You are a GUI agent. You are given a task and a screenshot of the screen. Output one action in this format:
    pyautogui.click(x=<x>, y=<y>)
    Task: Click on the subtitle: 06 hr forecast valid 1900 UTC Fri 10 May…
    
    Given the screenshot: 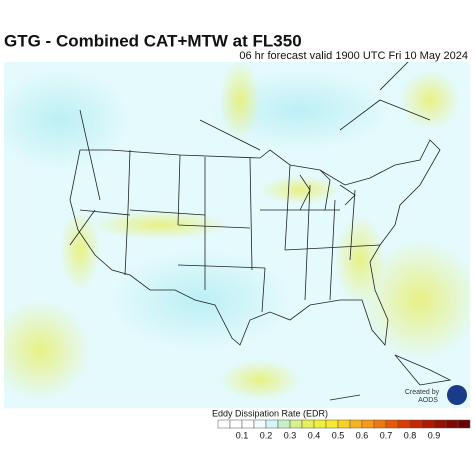 What is the action you would take?
    pyautogui.click(x=353, y=56)
    